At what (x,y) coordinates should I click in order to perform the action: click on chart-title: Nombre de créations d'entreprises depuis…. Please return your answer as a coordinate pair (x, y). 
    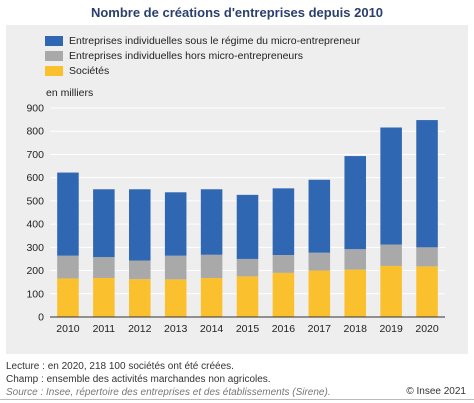
    Looking at the image, I should click on (237, 12).